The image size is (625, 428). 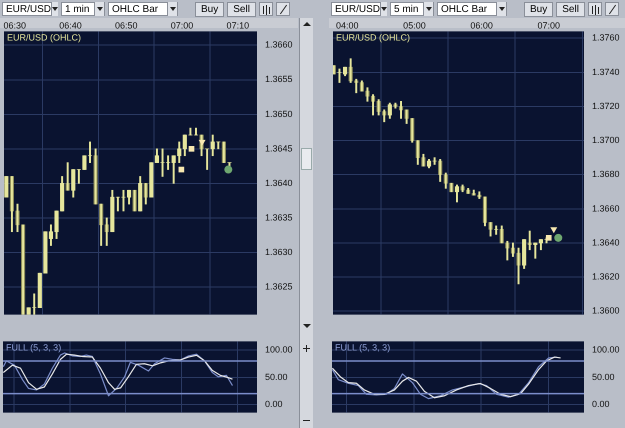 What do you see at coordinates (77, 9) in the screenshot?
I see `text: 1 min` at bounding box center [77, 9].